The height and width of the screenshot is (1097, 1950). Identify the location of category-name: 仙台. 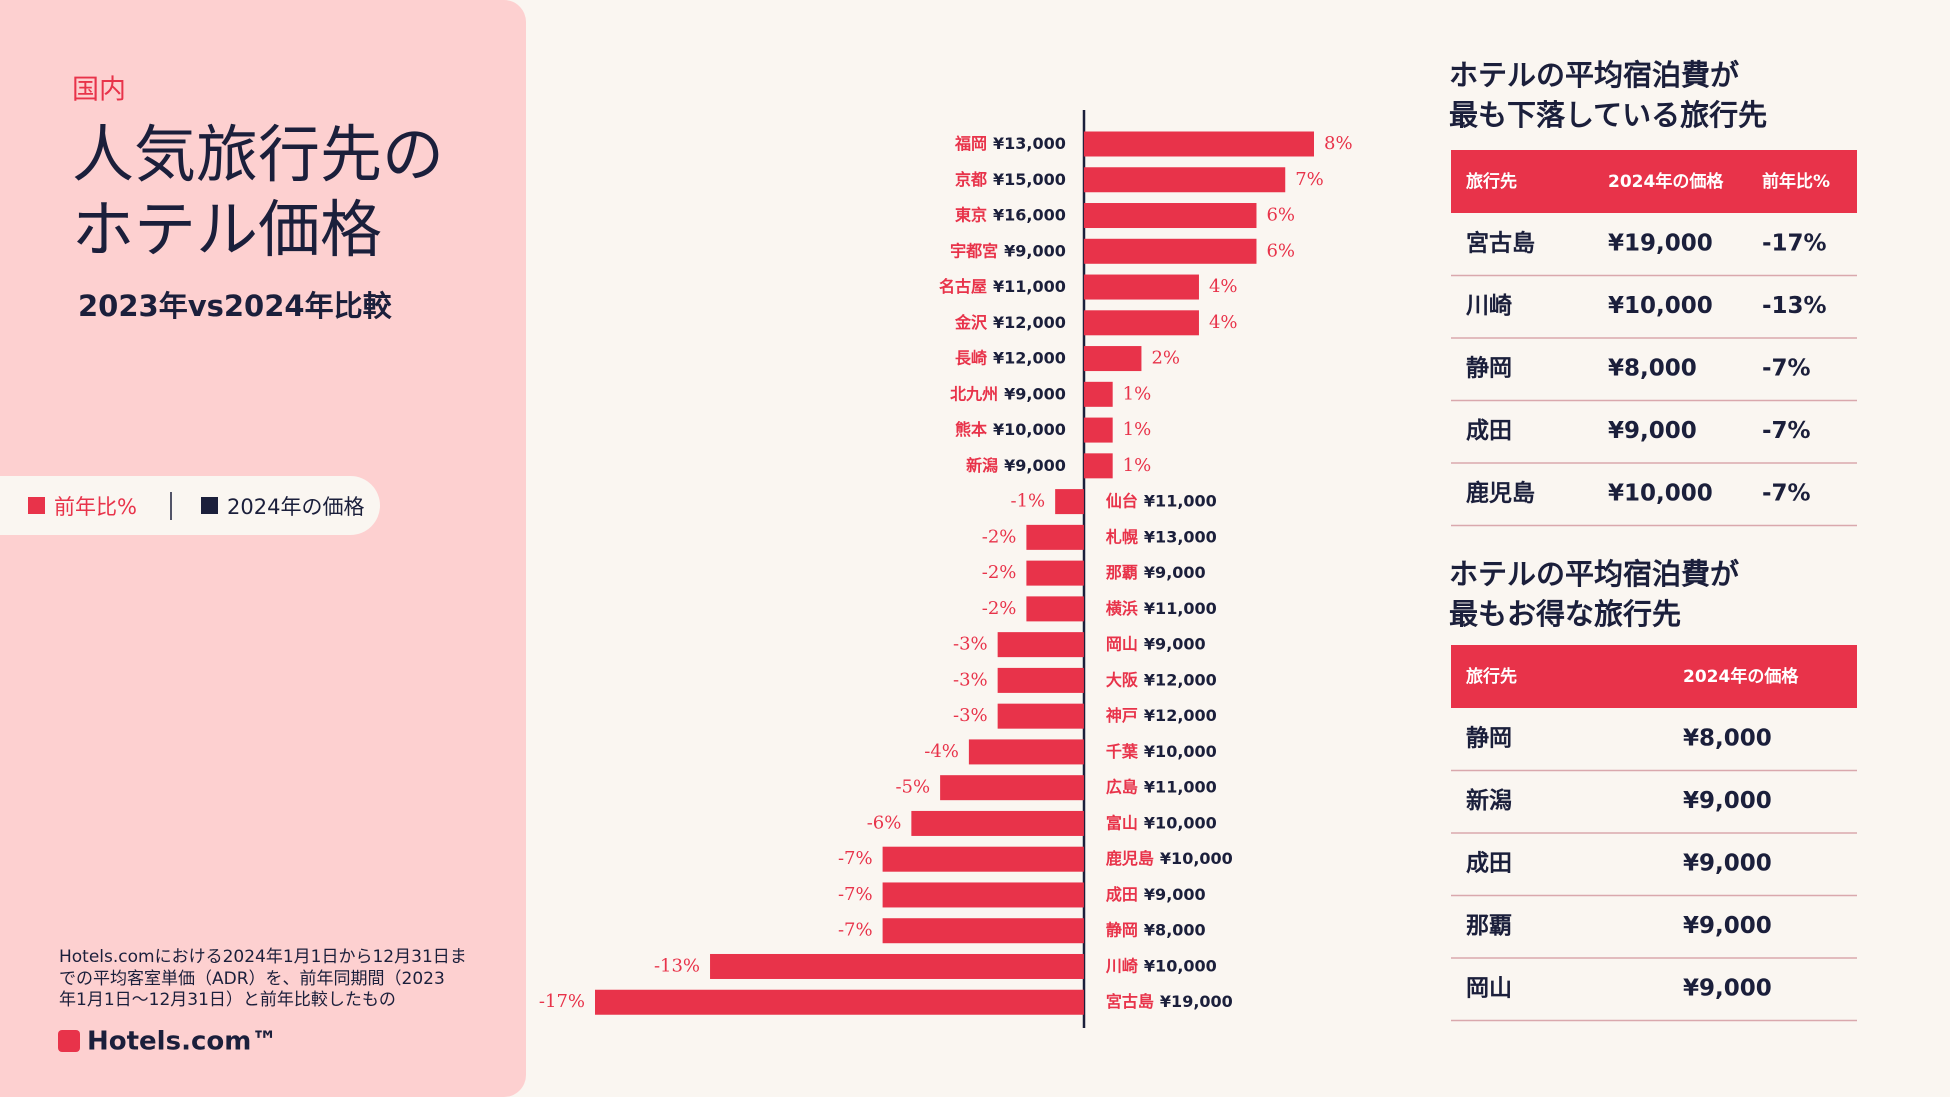
(1122, 500).